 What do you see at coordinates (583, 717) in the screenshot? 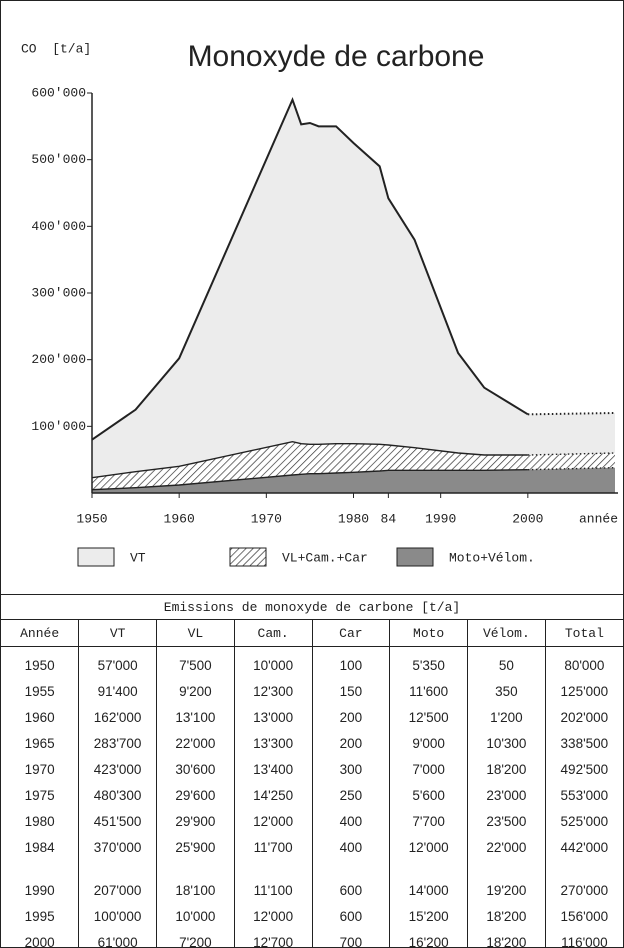
I see `table-cell: 202'000` at bounding box center [583, 717].